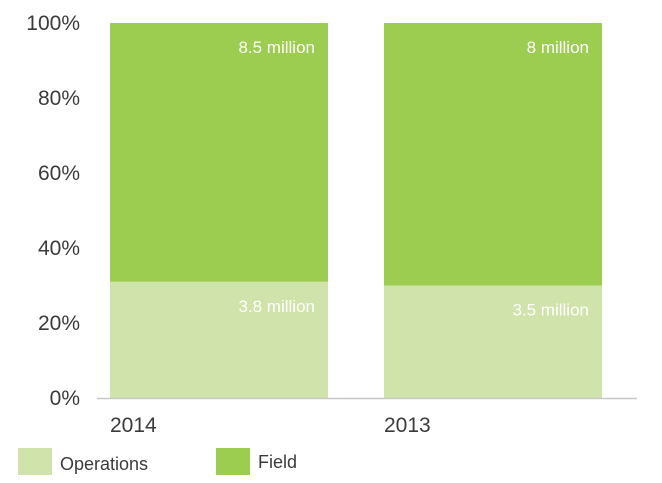 The width and height of the screenshot is (662, 483). What do you see at coordinates (59, 323) in the screenshot?
I see `y-tick-label: 20%` at bounding box center [59, 323].